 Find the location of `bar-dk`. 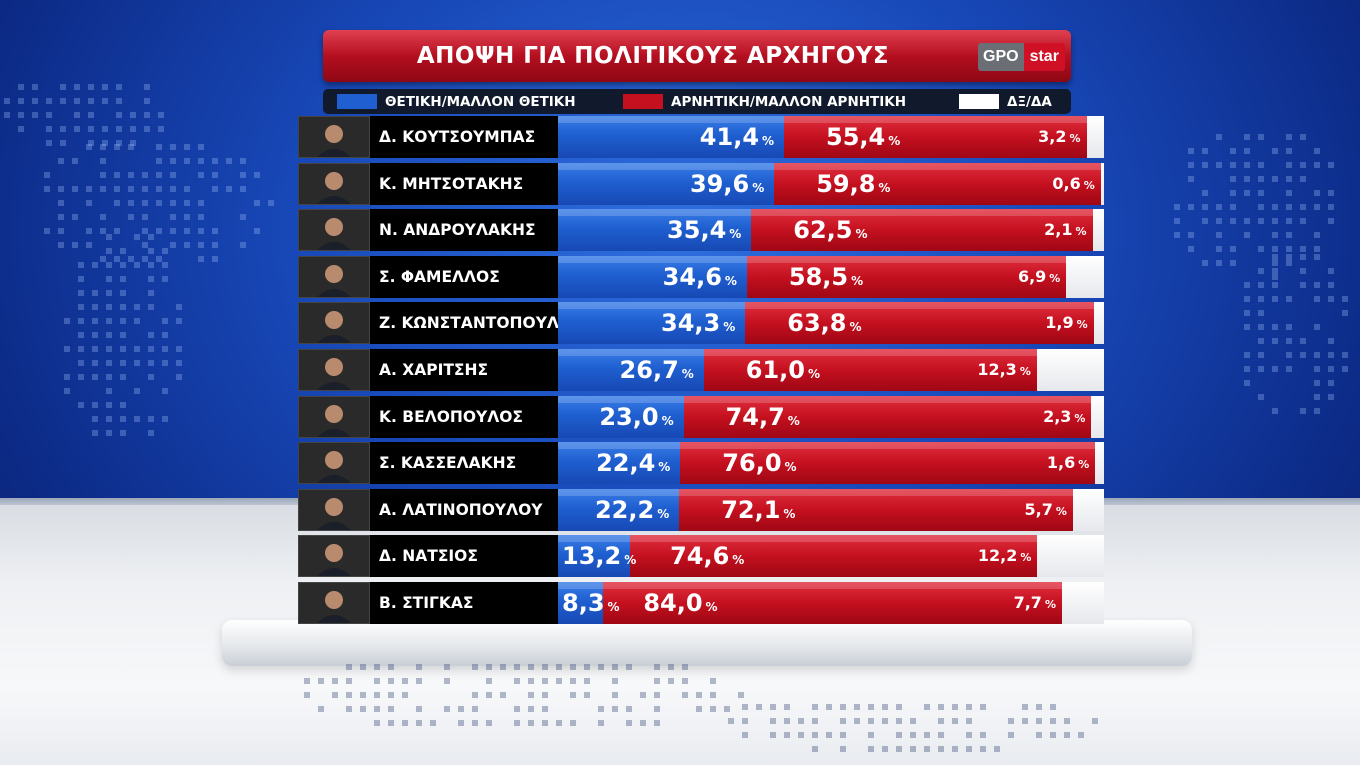

bar-dk is located at coordinates (1097, 416).